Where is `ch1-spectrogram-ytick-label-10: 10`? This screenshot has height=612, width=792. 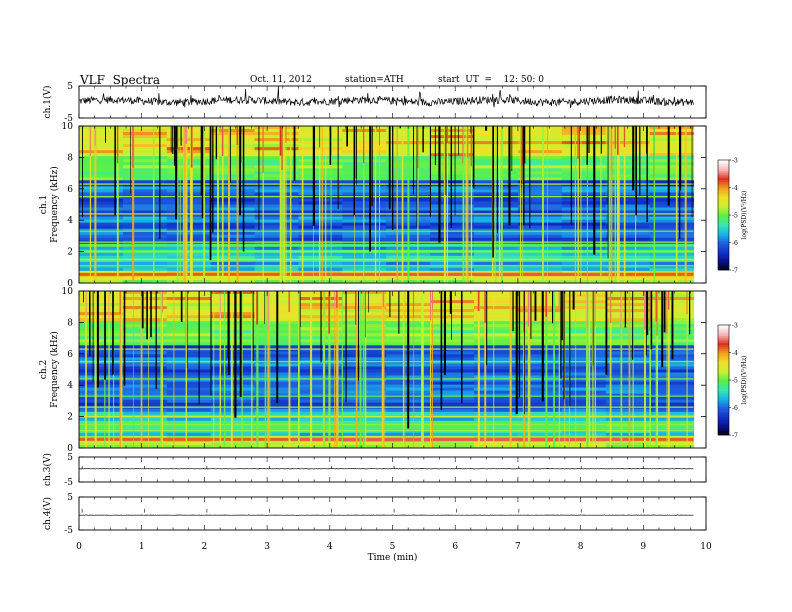
ch1-spectrogram-ytick-label-10: 10 is located at coordinates (68, 127).